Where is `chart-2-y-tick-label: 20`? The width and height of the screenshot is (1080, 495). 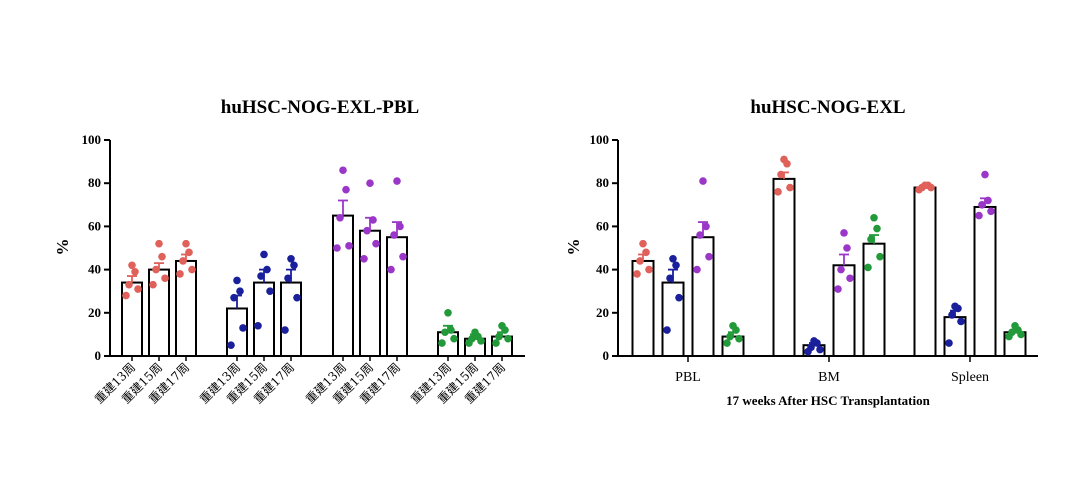 chart-2-y-tick-label: 20 is located at coordinates (602, 312).